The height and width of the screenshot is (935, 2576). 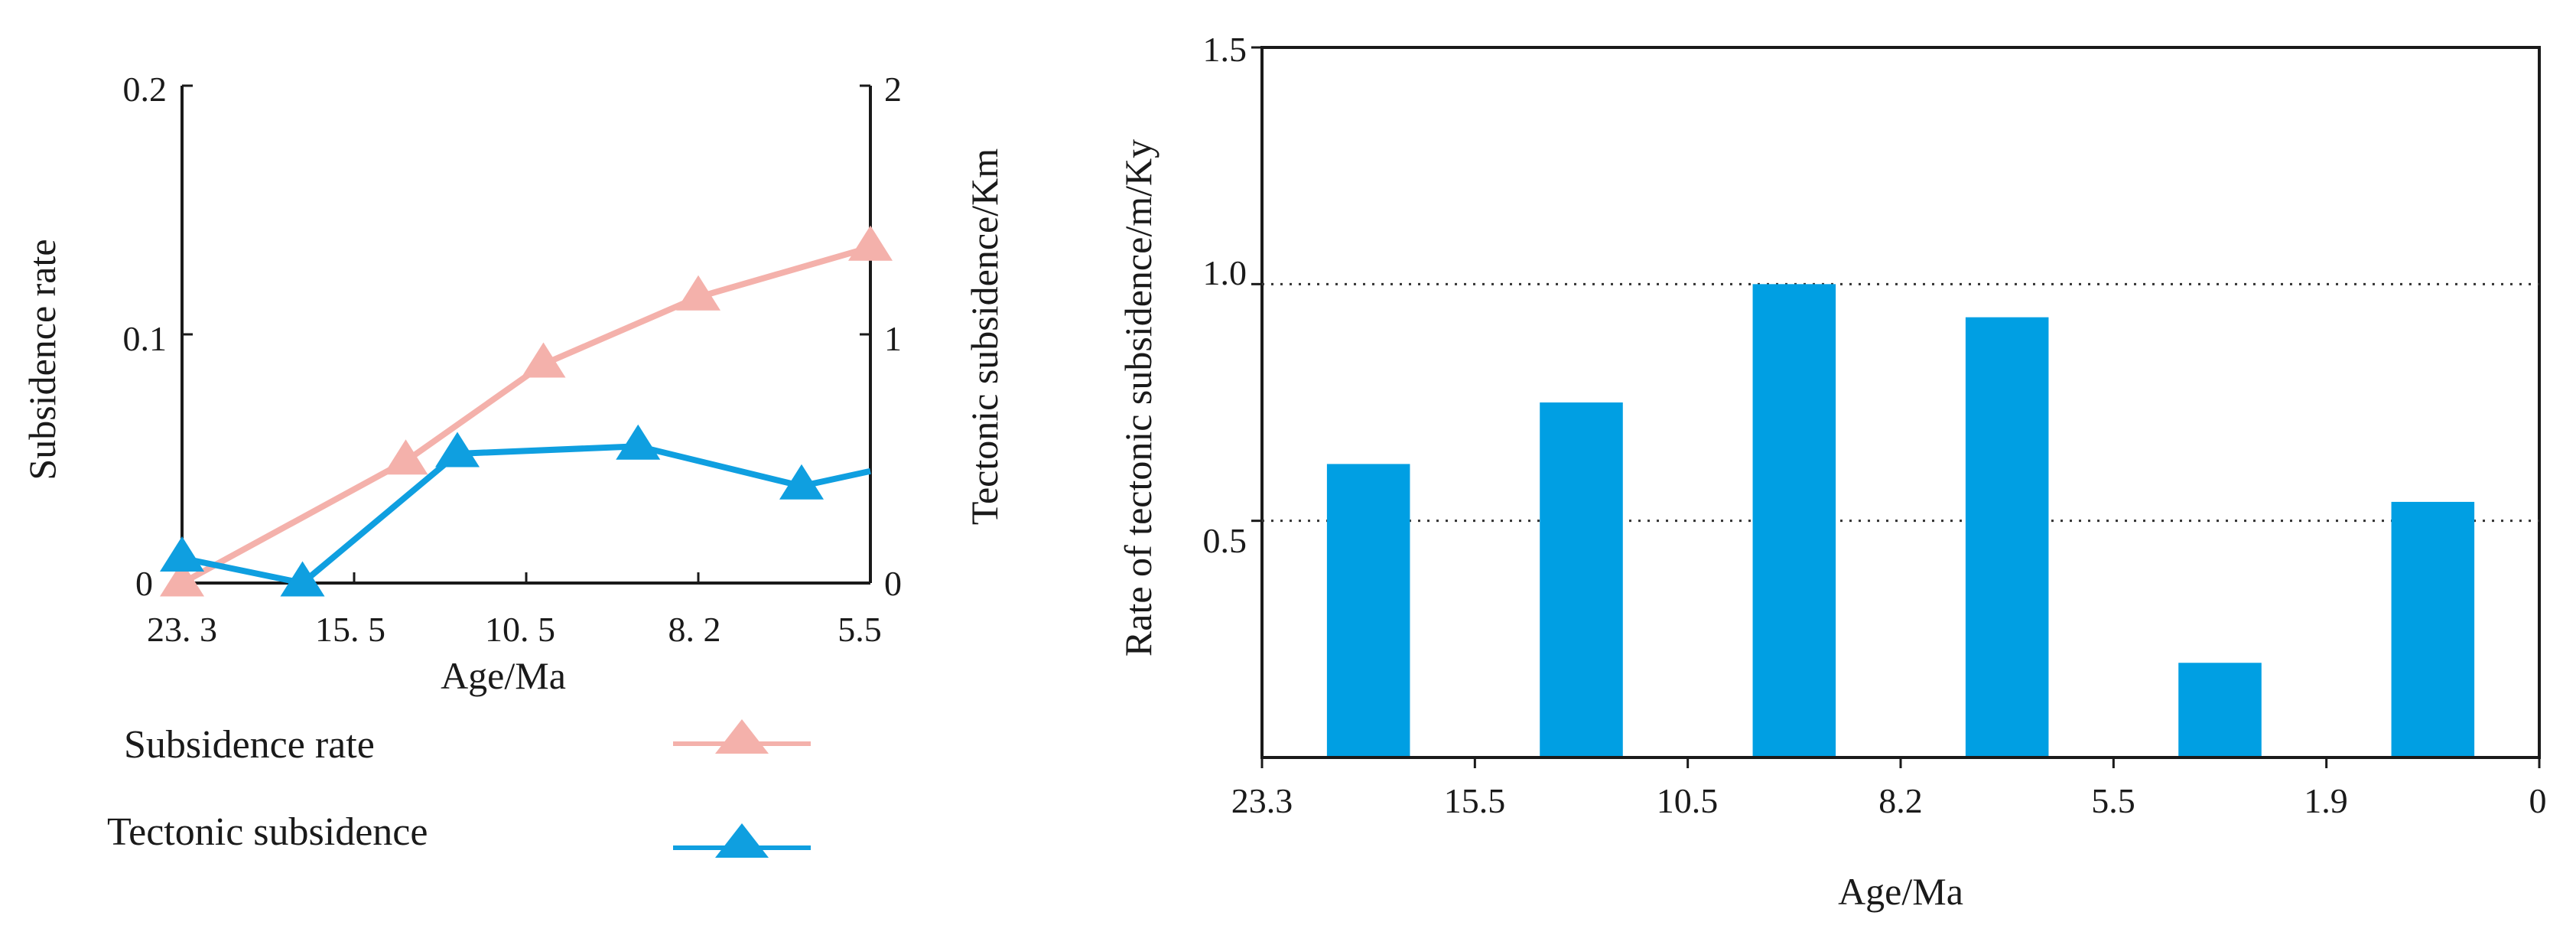 I want to click on left-series, so click(x=526, y=411).